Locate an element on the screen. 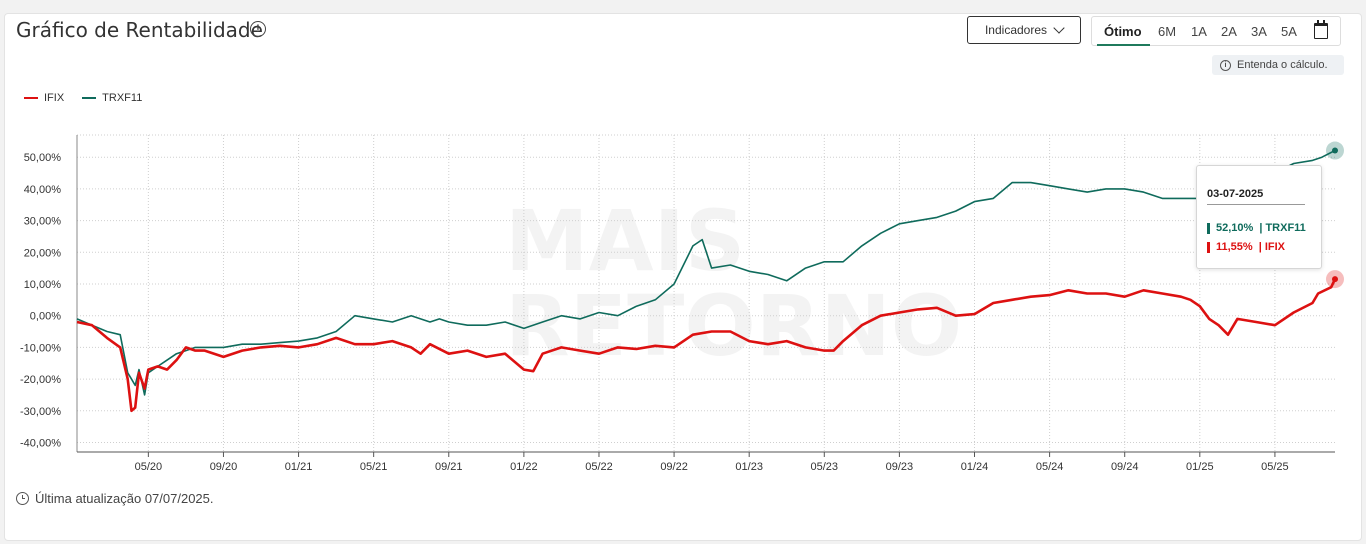 The width and height of the screenshot is (1366, 544). tooltip-label-trxf11: | TRXF11 is located at coordinates (1282, 228).